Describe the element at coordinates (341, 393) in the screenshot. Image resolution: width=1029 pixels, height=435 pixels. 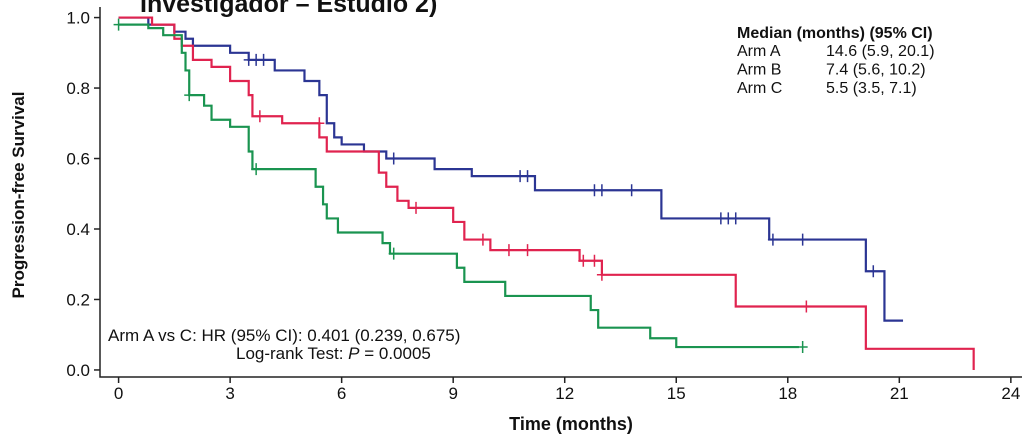
I see `x-tick-label: 6` at that location.